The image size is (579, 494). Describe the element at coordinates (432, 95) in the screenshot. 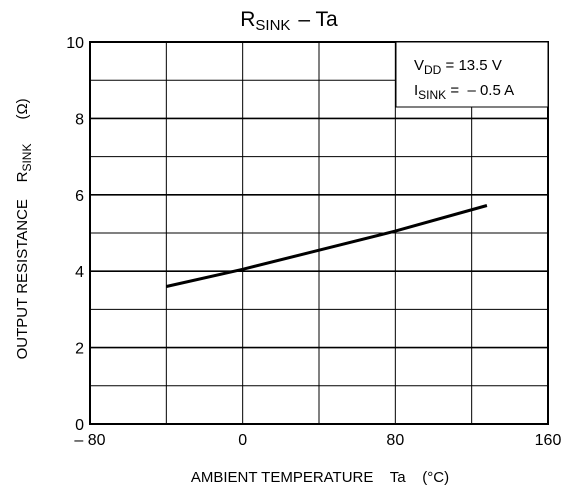

I see `condition-isink-sub: SINK` at that location.